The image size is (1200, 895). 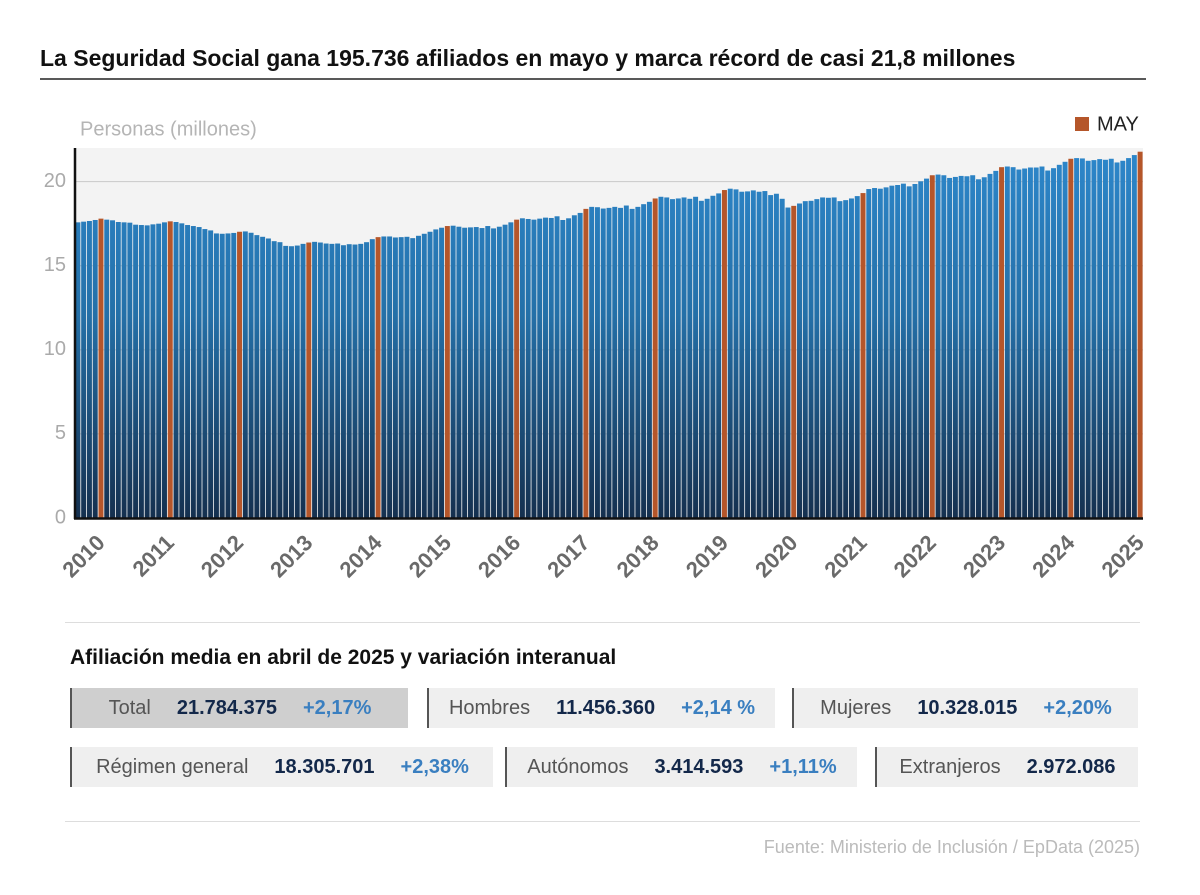 I want to click on summary-change: +2,38%, so click(x=434, y=766).